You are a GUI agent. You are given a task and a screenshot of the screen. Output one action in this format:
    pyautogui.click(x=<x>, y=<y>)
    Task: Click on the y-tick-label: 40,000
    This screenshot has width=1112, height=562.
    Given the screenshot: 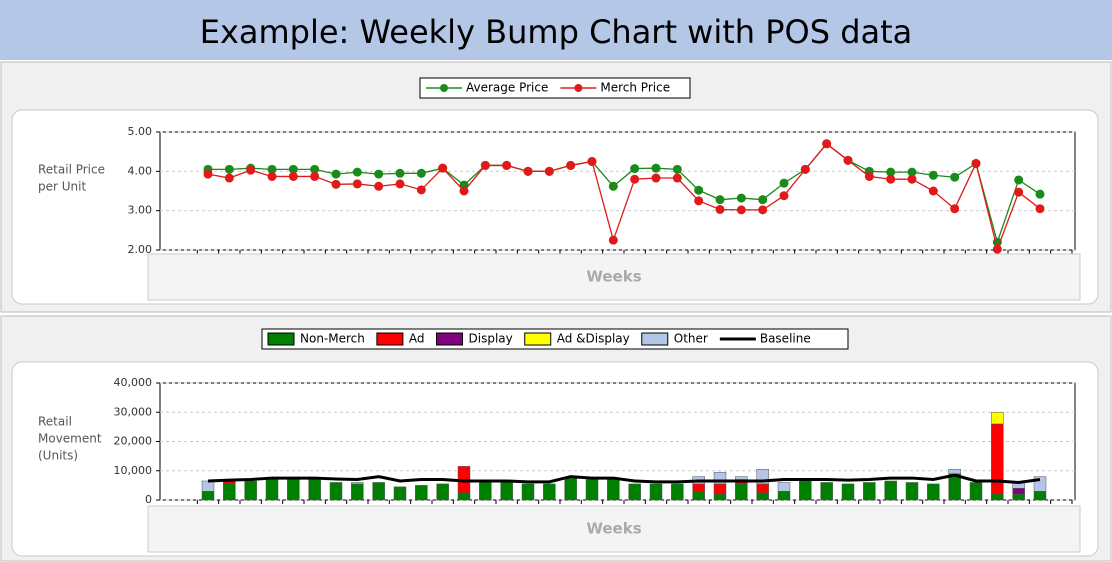 What is the action you would take?
    pyautogui.click(x=133, y=382)
    